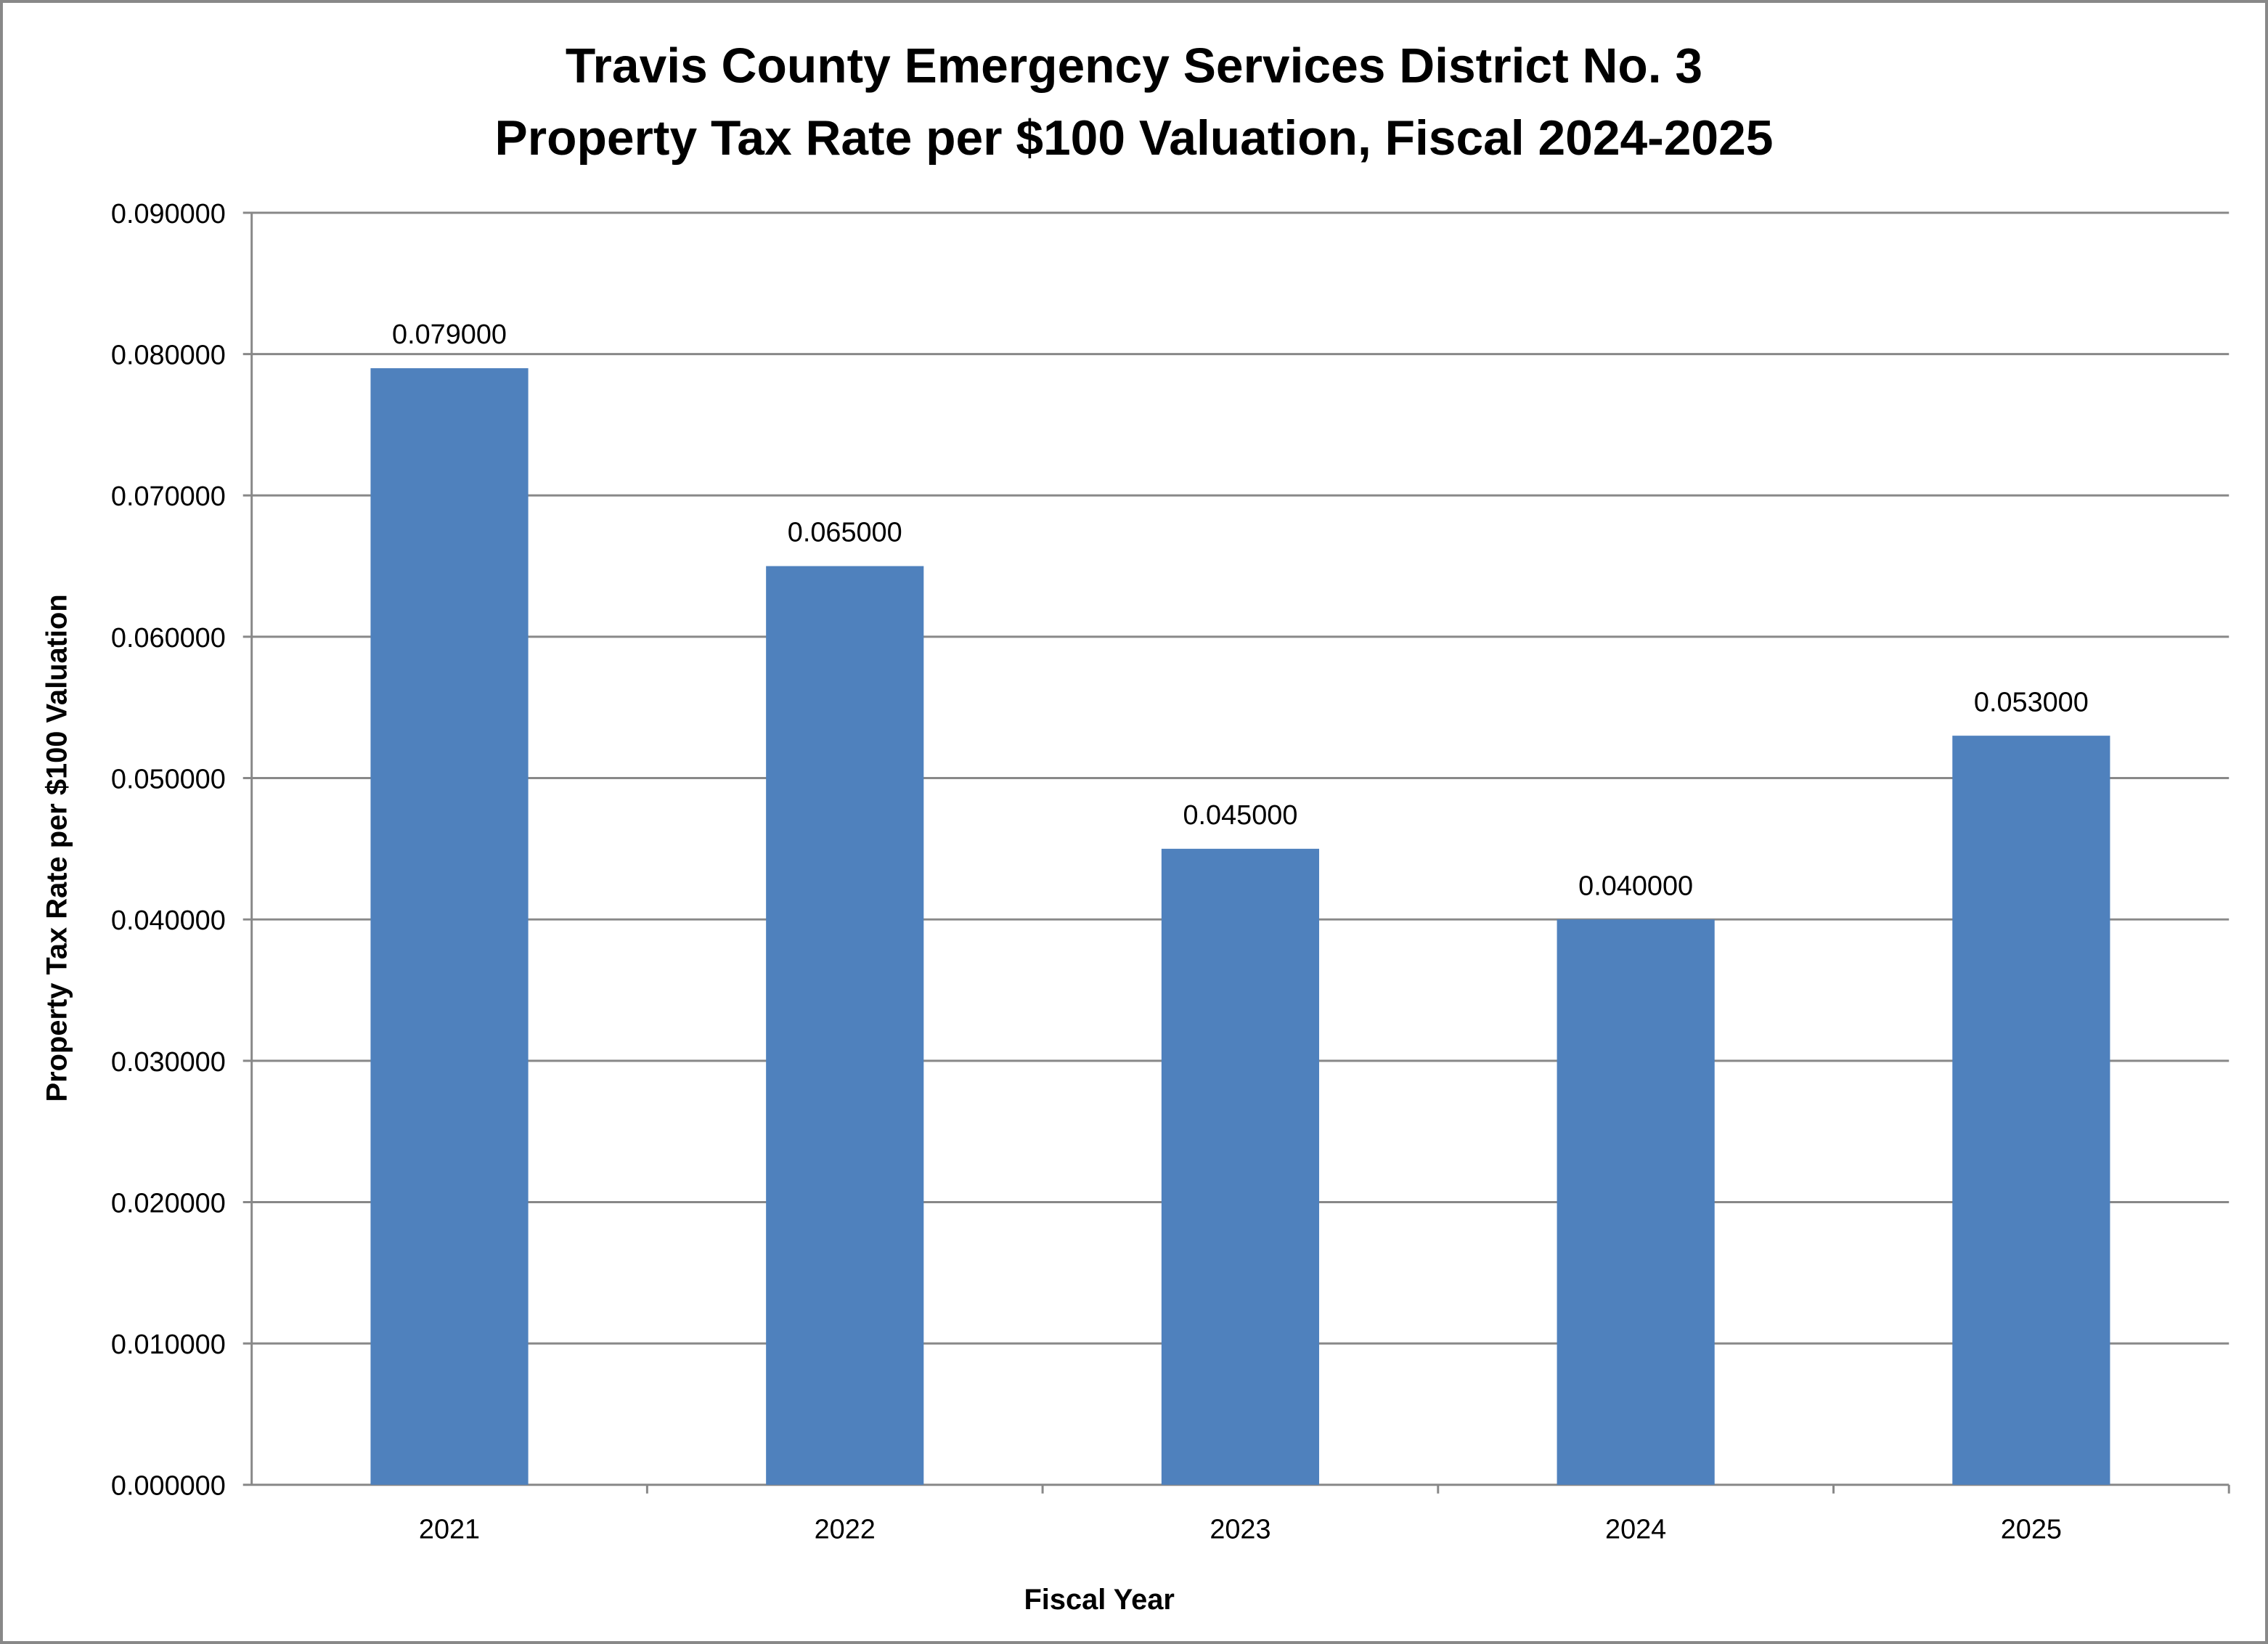  I want to click on data-label: 0.065000, so click(845, 533).